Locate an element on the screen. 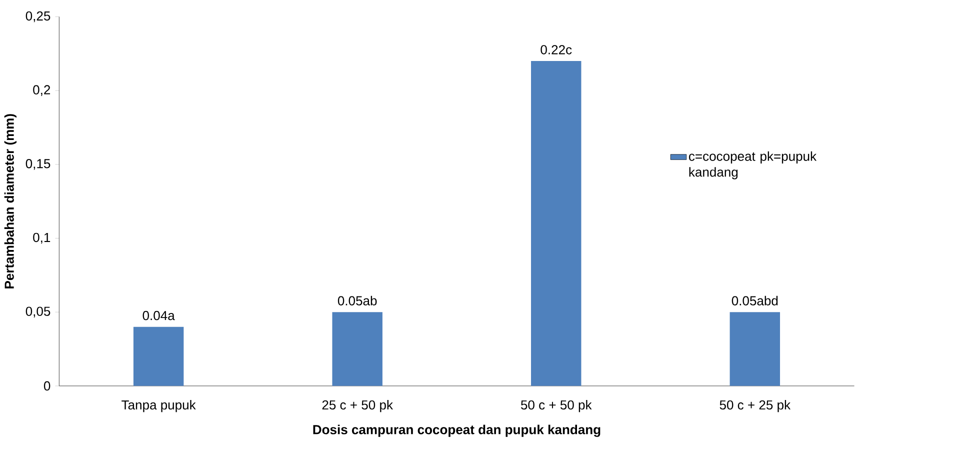  y-tick-label: 0,25 is located at coordinates (38, 17).